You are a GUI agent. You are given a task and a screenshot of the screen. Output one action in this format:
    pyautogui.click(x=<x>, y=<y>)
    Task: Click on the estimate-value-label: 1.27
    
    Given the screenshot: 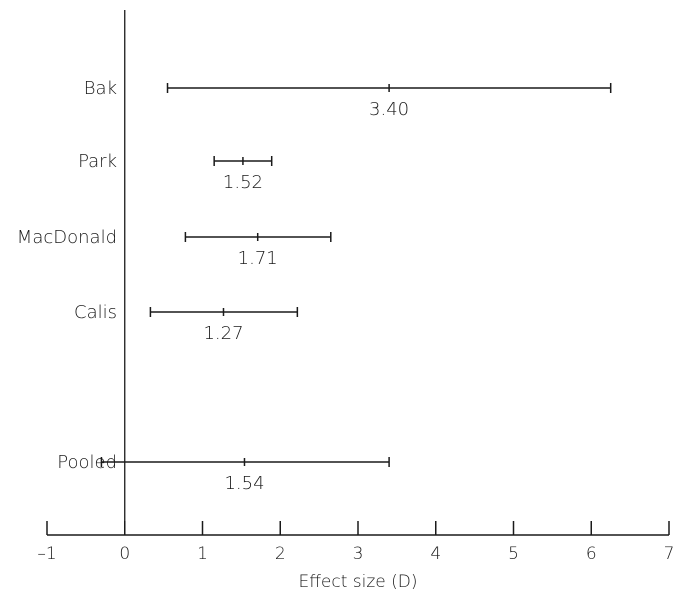 What is the action you would take?
    pyautogui.click(x=223, y=333)
    